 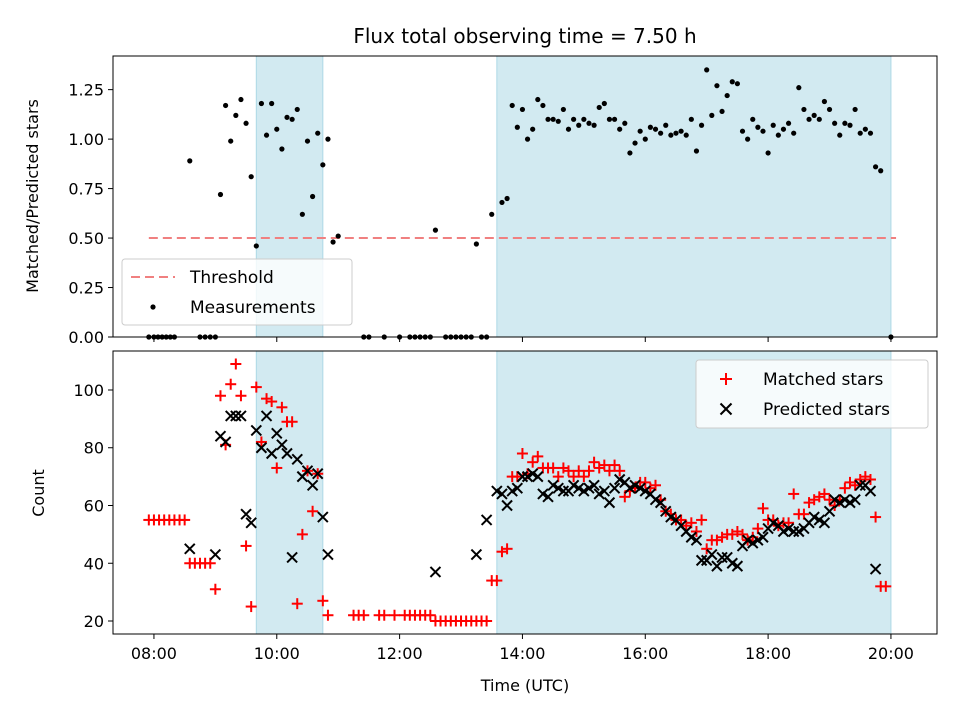 What do you see at coordinates (237, 292) in the screenshot?
I see `top-legend: Threshold Measurements` at bounding box center [237, 292].